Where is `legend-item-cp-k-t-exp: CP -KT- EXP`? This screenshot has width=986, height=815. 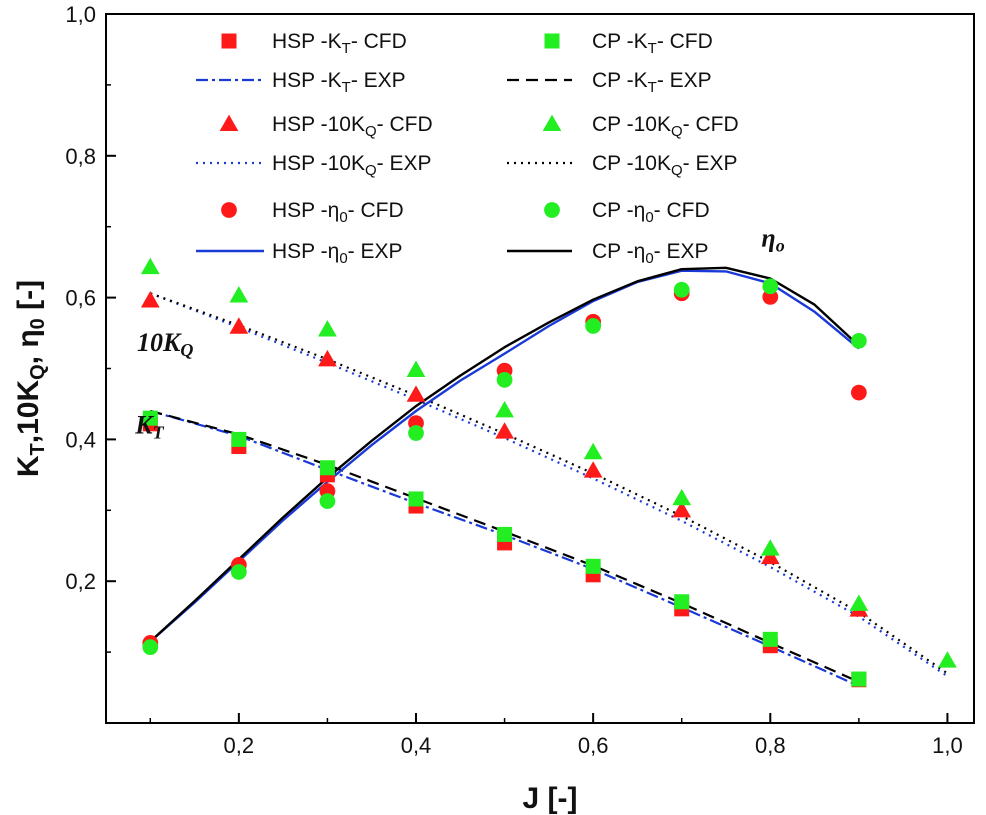
legend-item-cp-k-t-exp: CP -KT- EXP is located at coordinates (609, 82).